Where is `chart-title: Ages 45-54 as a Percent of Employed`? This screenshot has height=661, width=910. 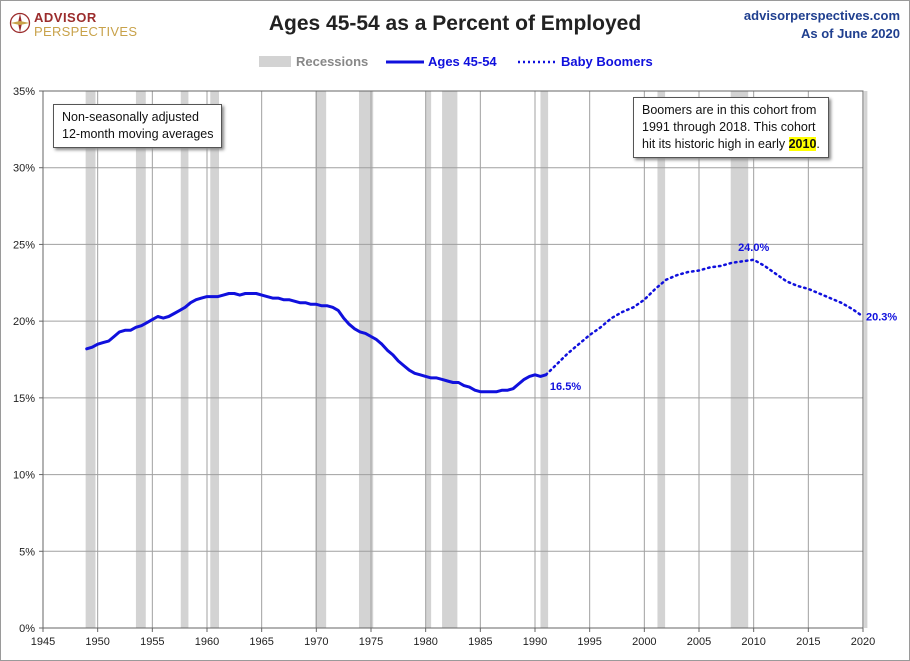 chart-title: Ages 45-54 as a Percent of Employed is located at coordinates (455, 23).